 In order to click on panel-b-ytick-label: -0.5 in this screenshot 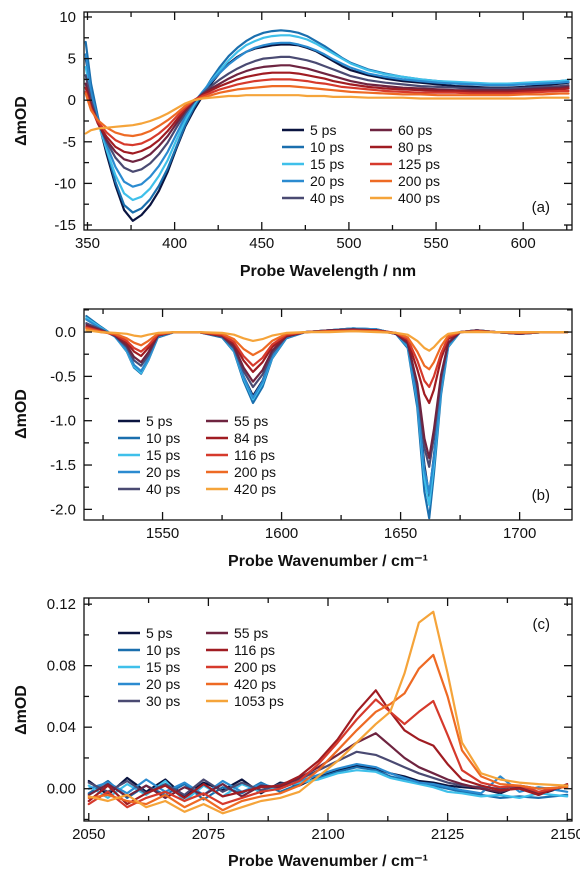, I will do `click(63, 376)`.